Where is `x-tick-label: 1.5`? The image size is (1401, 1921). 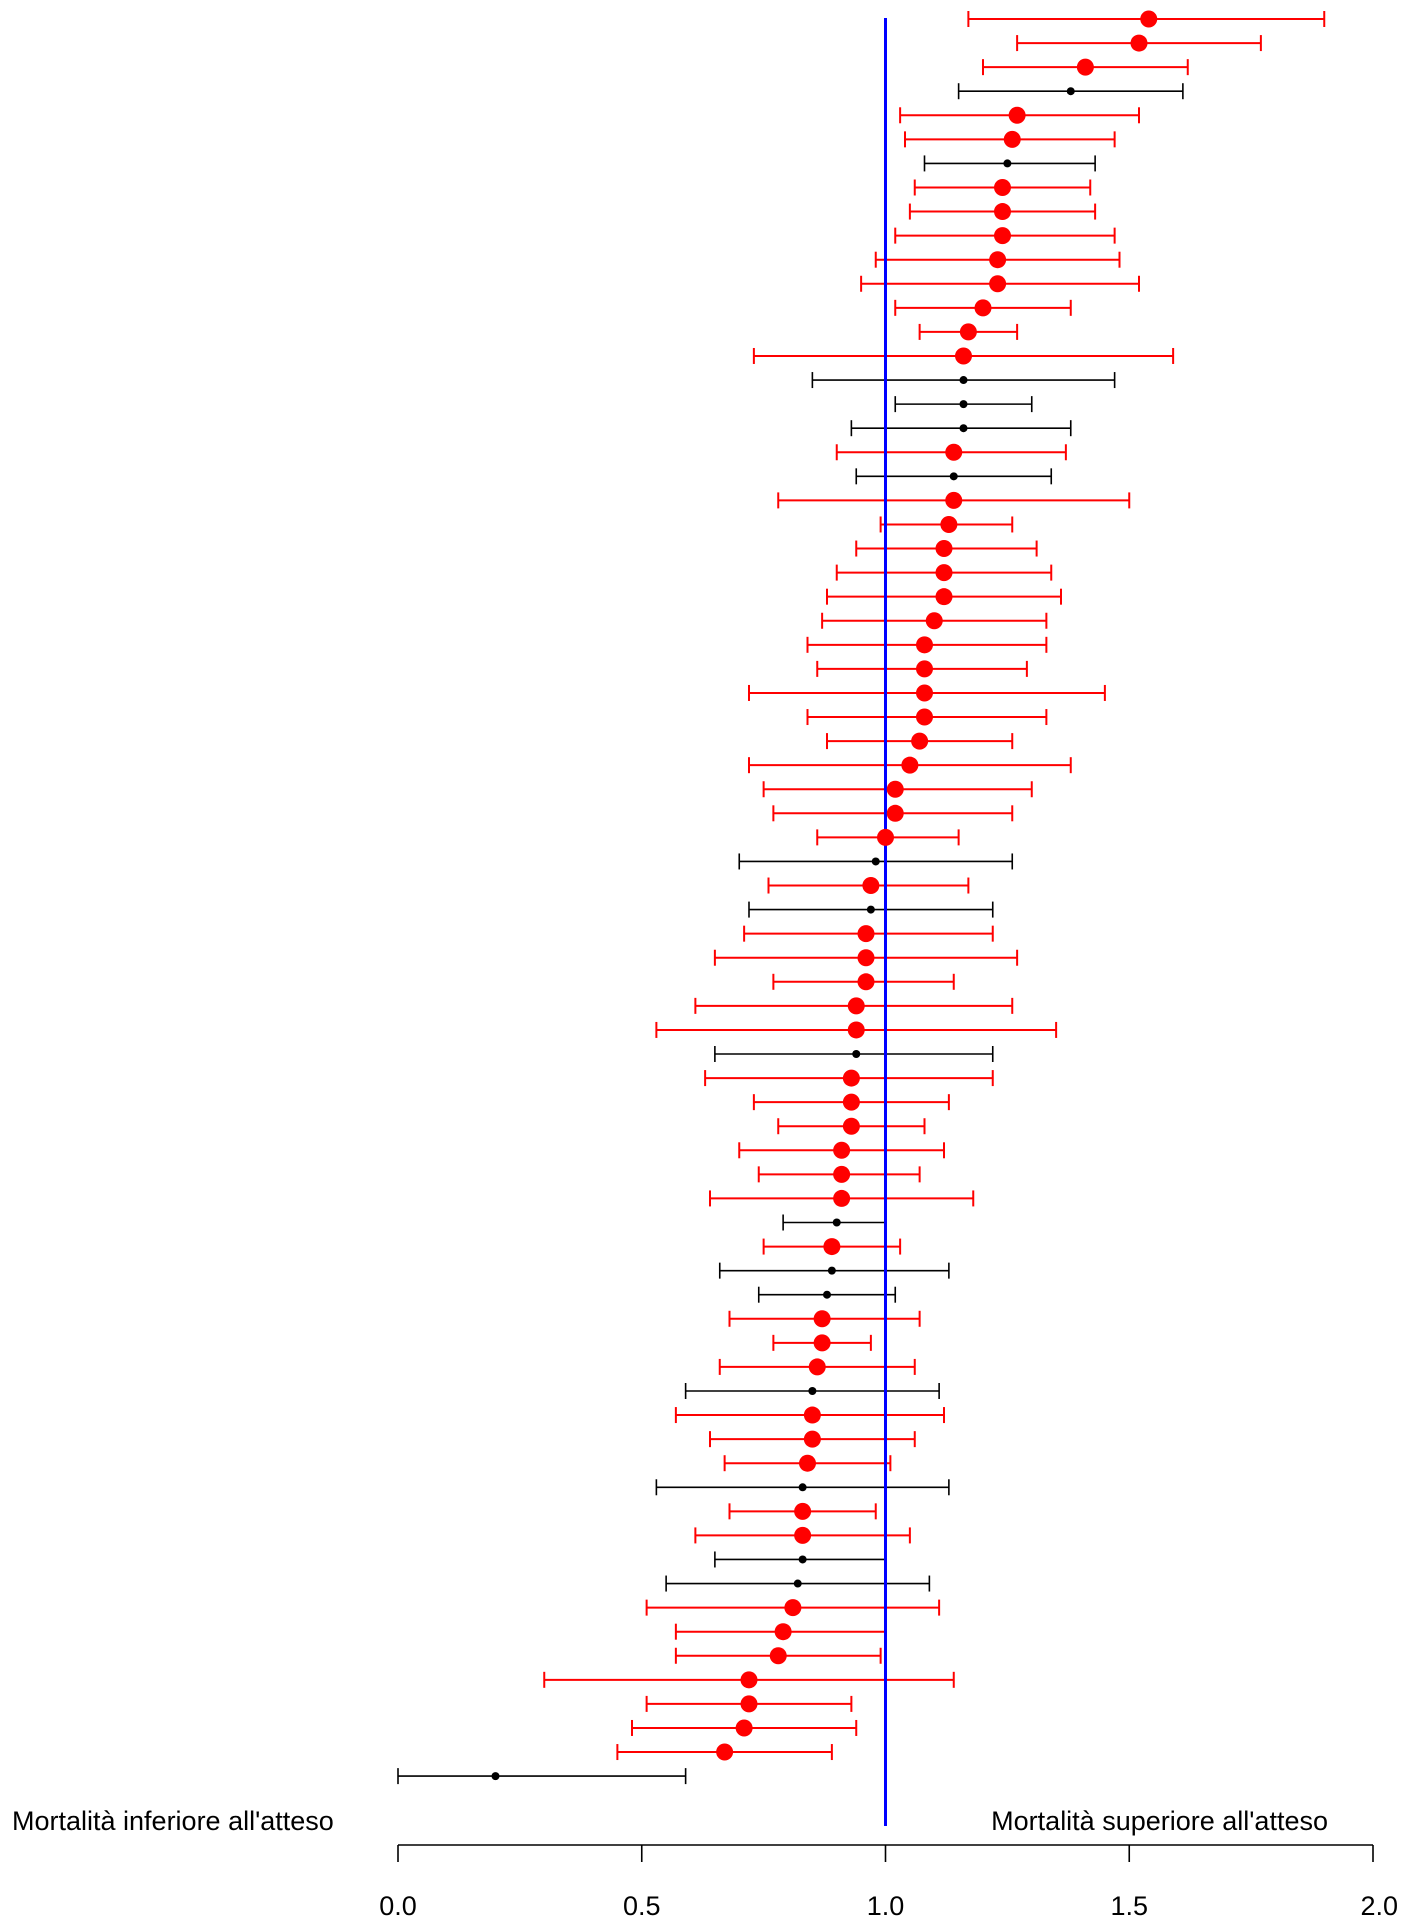 x-tick-label: 1.5 is located at coordinates (1129, 1906).